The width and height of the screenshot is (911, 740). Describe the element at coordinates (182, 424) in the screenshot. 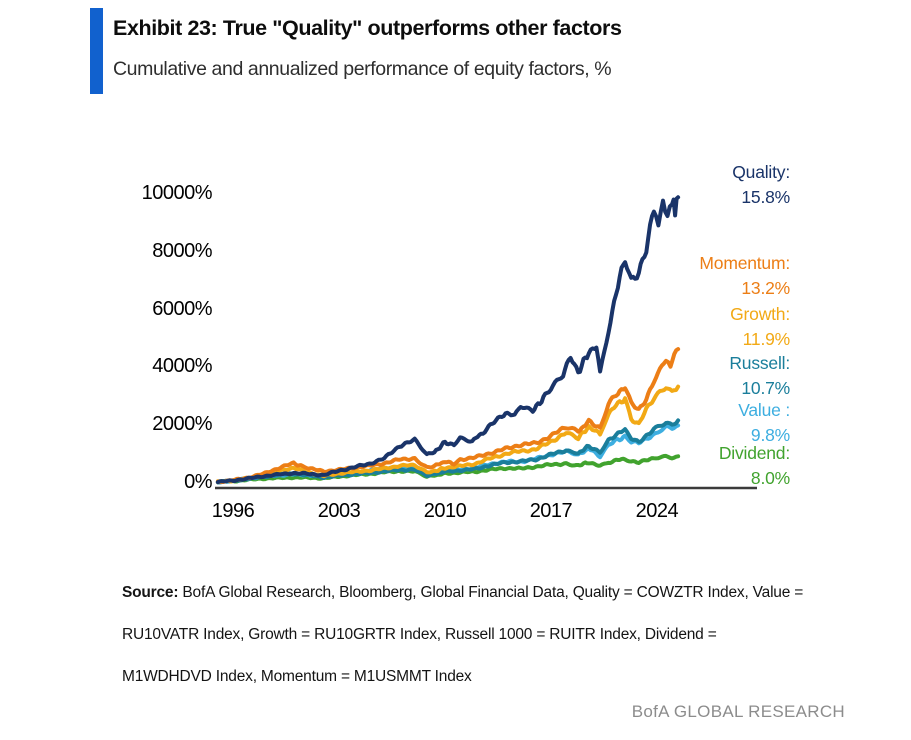

I see `y-tick-label: 2000%` at that location.